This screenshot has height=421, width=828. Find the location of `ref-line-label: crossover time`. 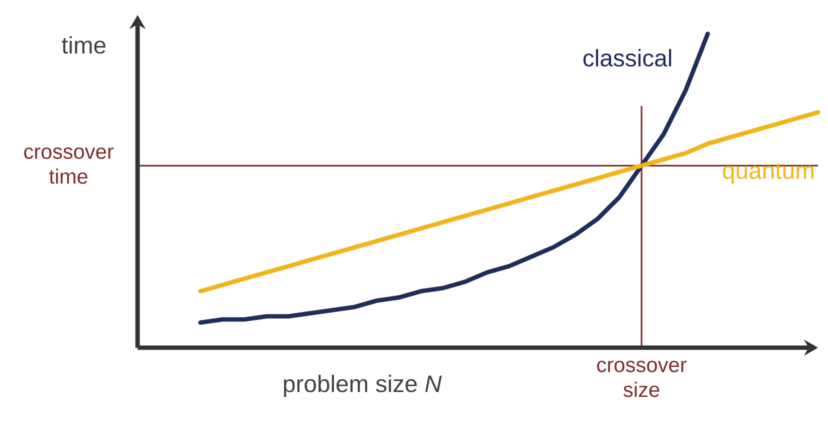

ref-line-label: crossover time is located at coordinates (69, 166).